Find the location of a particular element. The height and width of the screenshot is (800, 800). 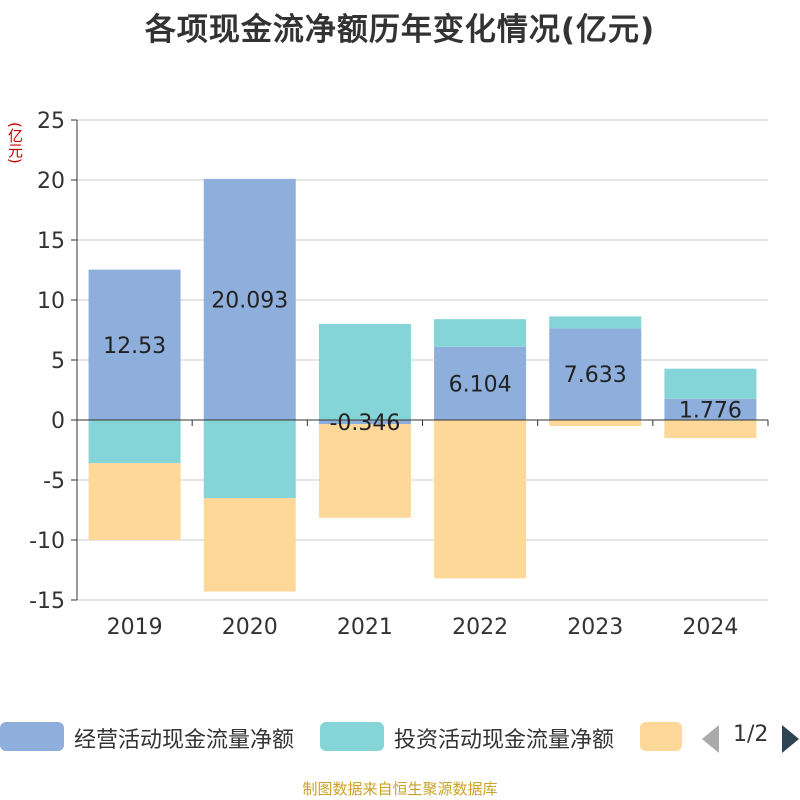

x-tick-label-2023: 2023 is located at coordinates (595, 627).